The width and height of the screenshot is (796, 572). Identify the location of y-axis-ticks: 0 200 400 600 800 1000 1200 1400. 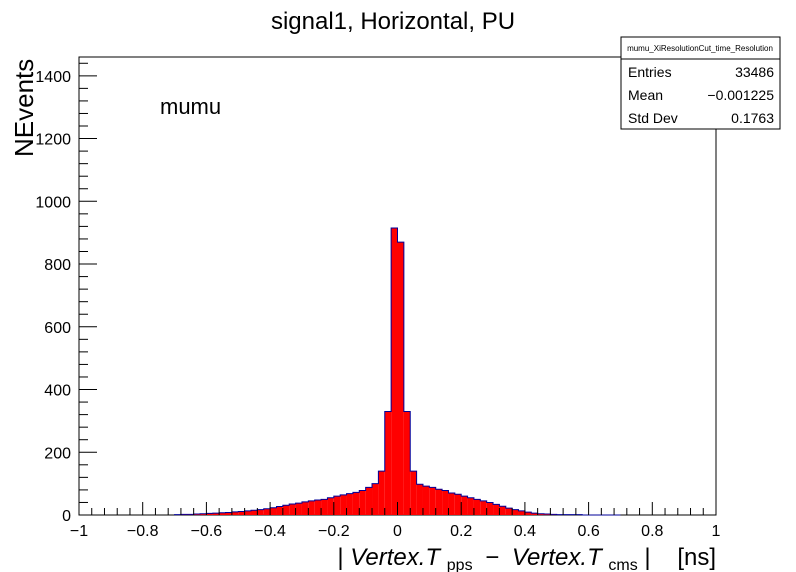
(66, 293).